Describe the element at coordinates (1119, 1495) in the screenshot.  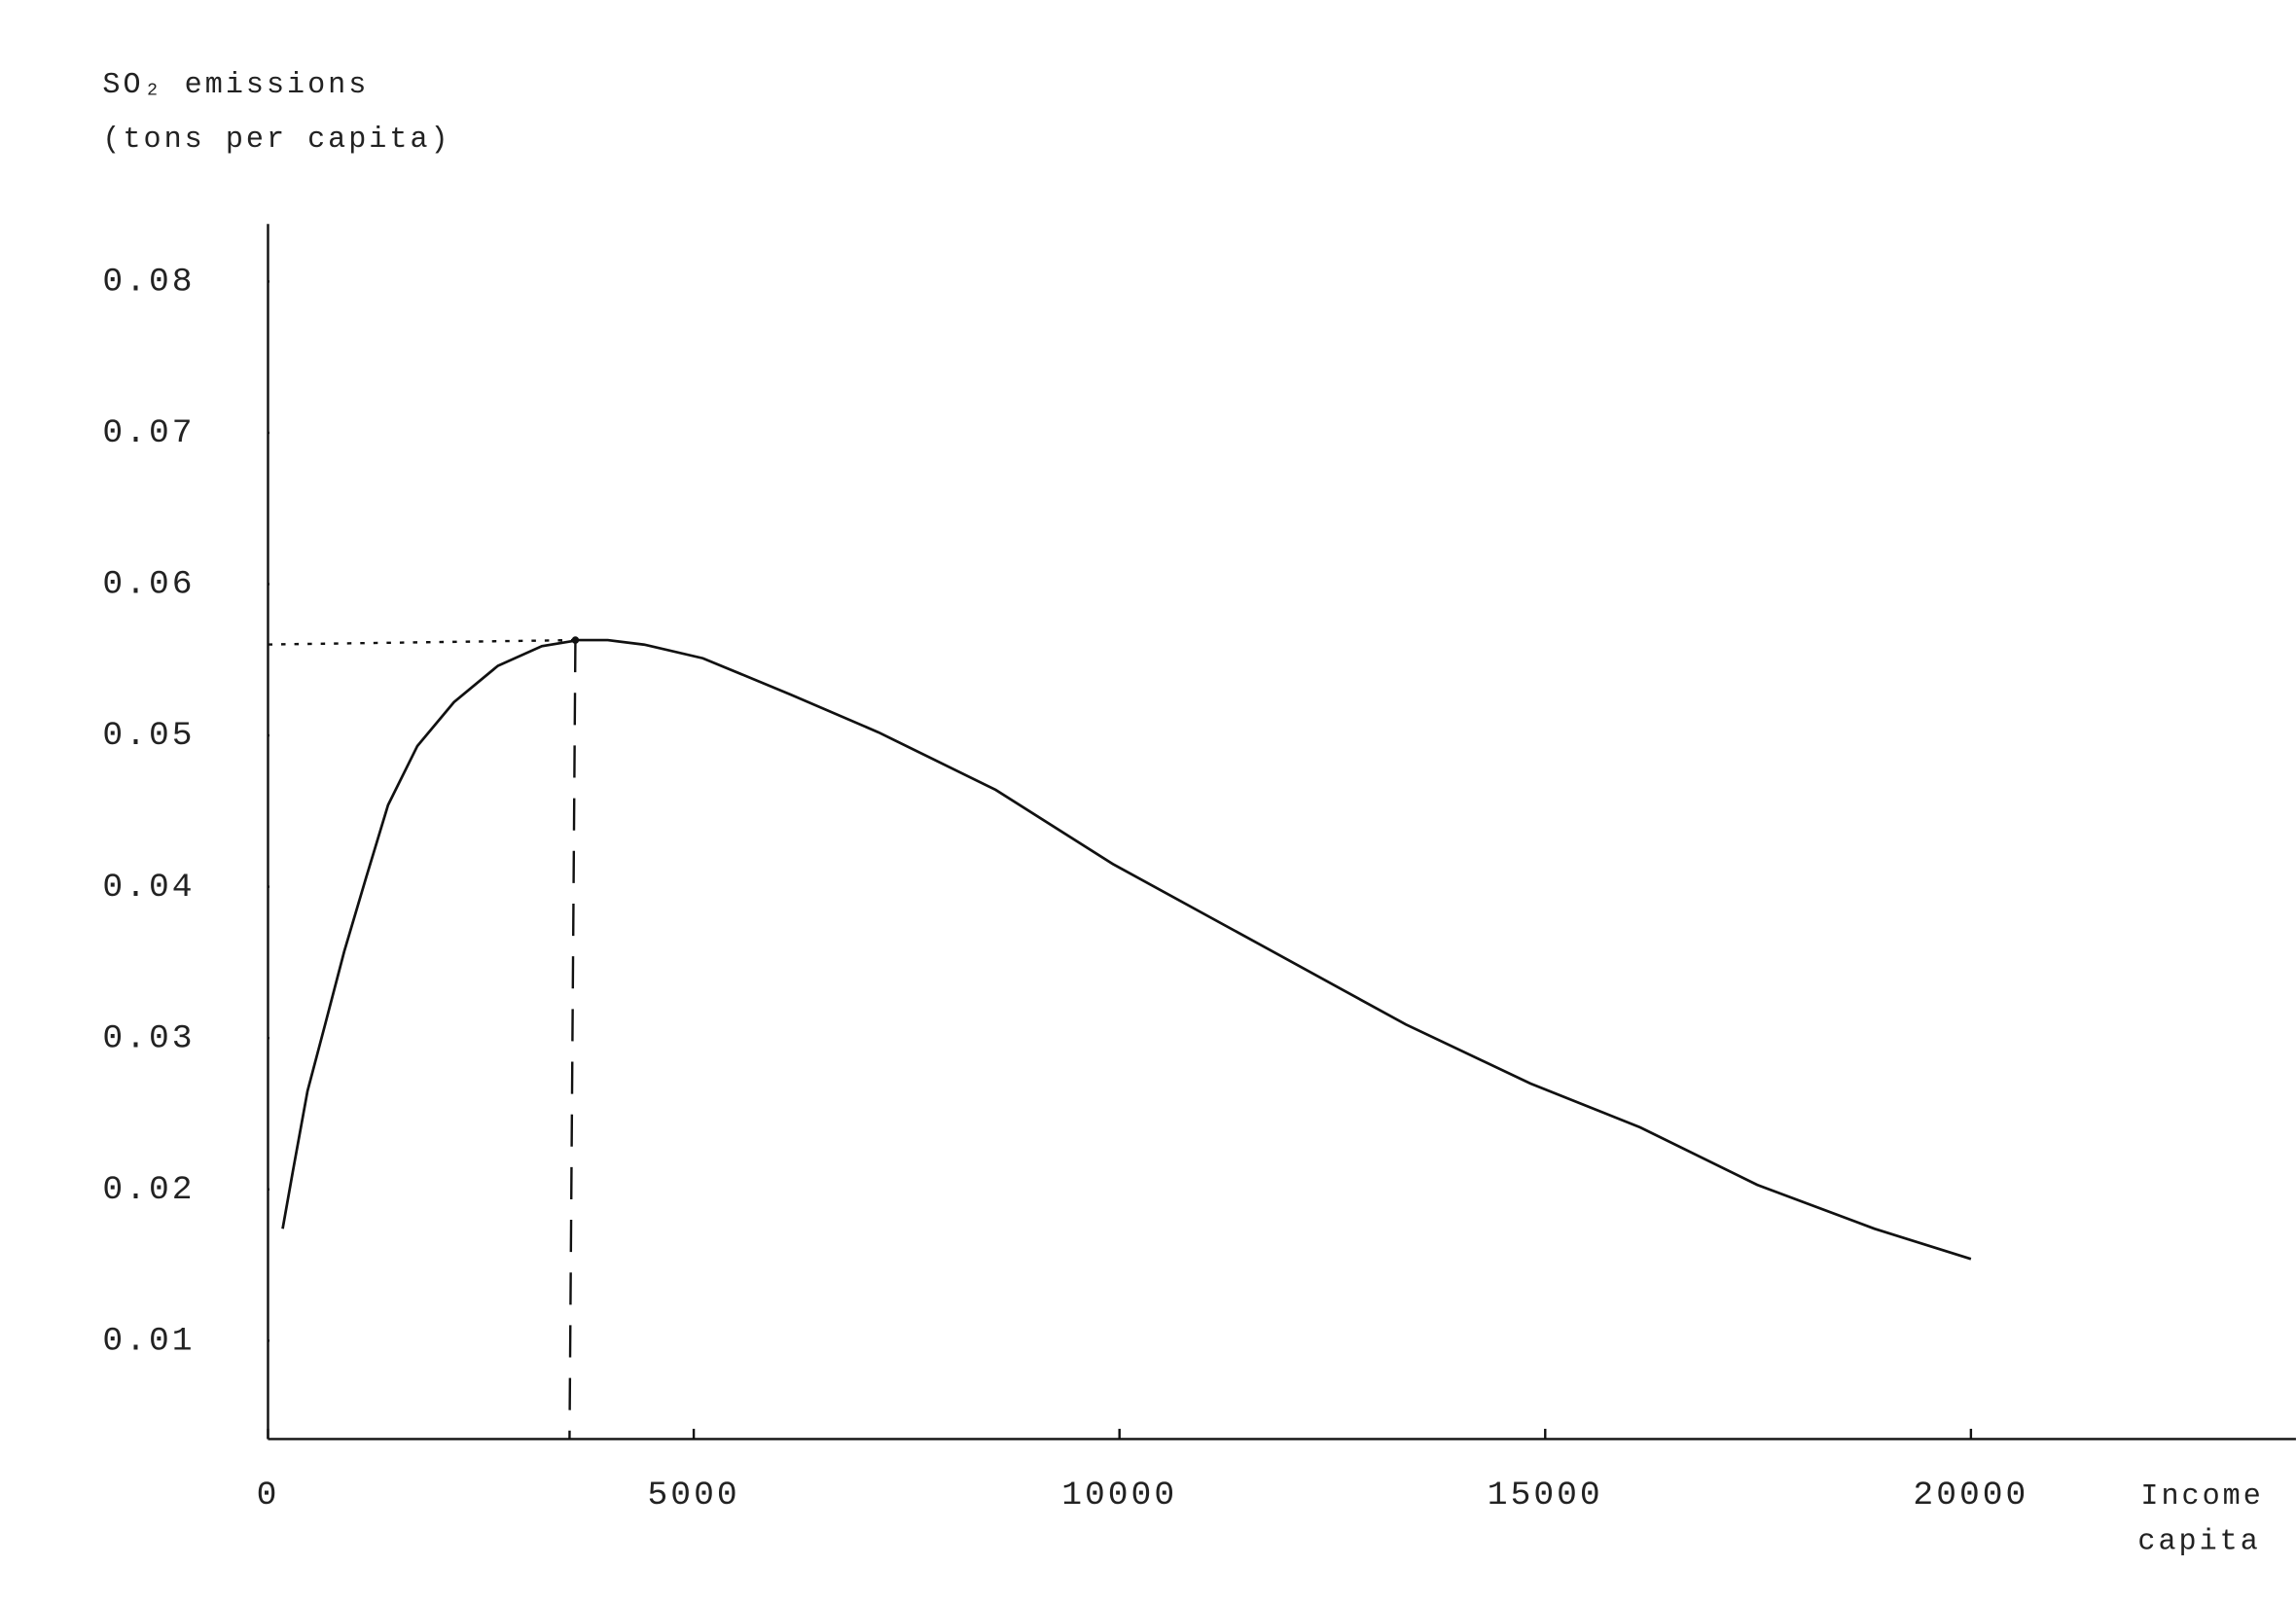
I see `x-tick-label: 10000` at that location.